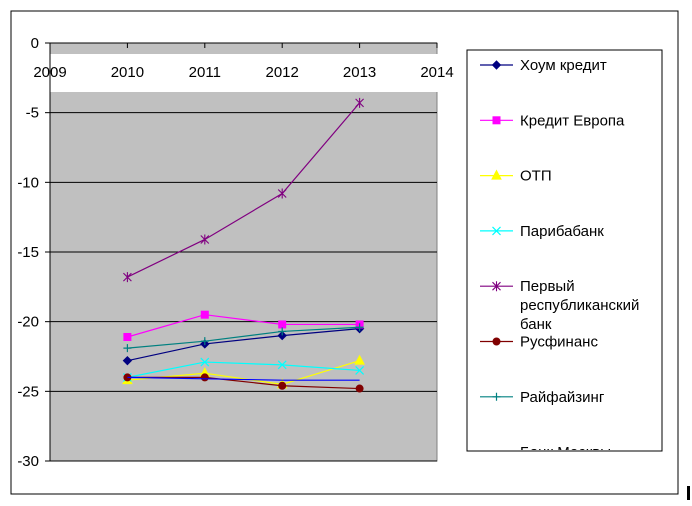 The image size is (692, 506). Describe the element at coordinates (28, 182) in the screenshot. I see `y-tick-label: -10` at that location.